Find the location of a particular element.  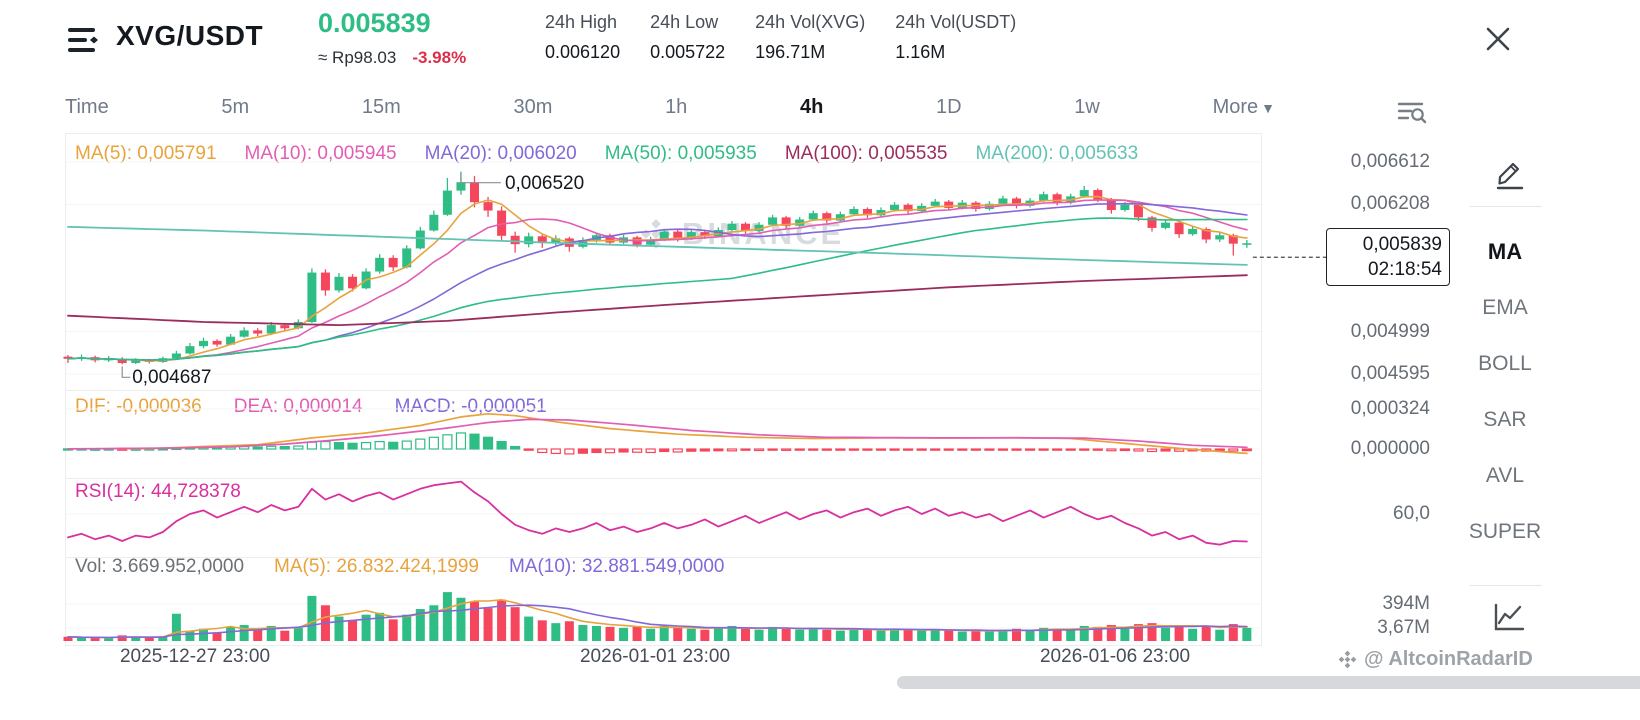

binance-logo-icon is located at coordinates (656, 234).